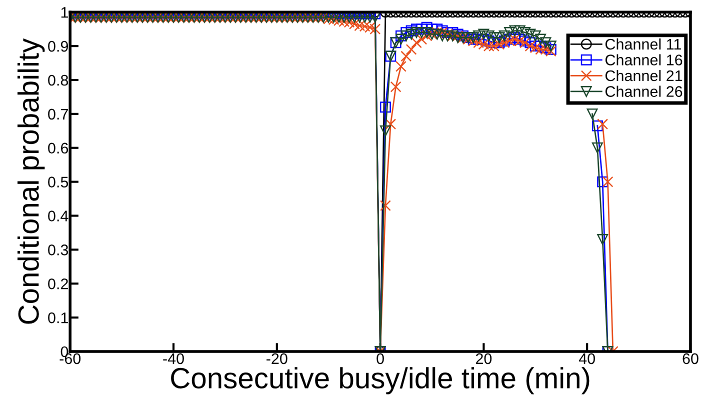 The width and height of the screenshot is (701, 404). What do you see at coordinates (643, 60) in the screenshot?
I see `legend-label: Channel 16` at bounding box center [643, 60].